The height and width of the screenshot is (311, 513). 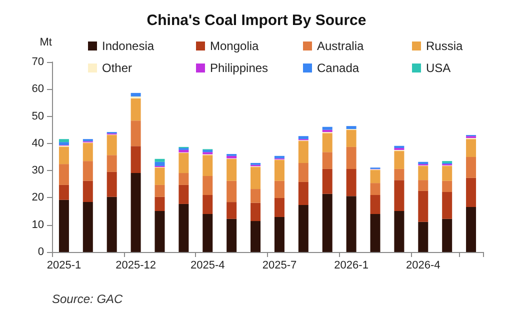 I want to click on x-tick-label: 2025-7, so click(x=279, y=266).